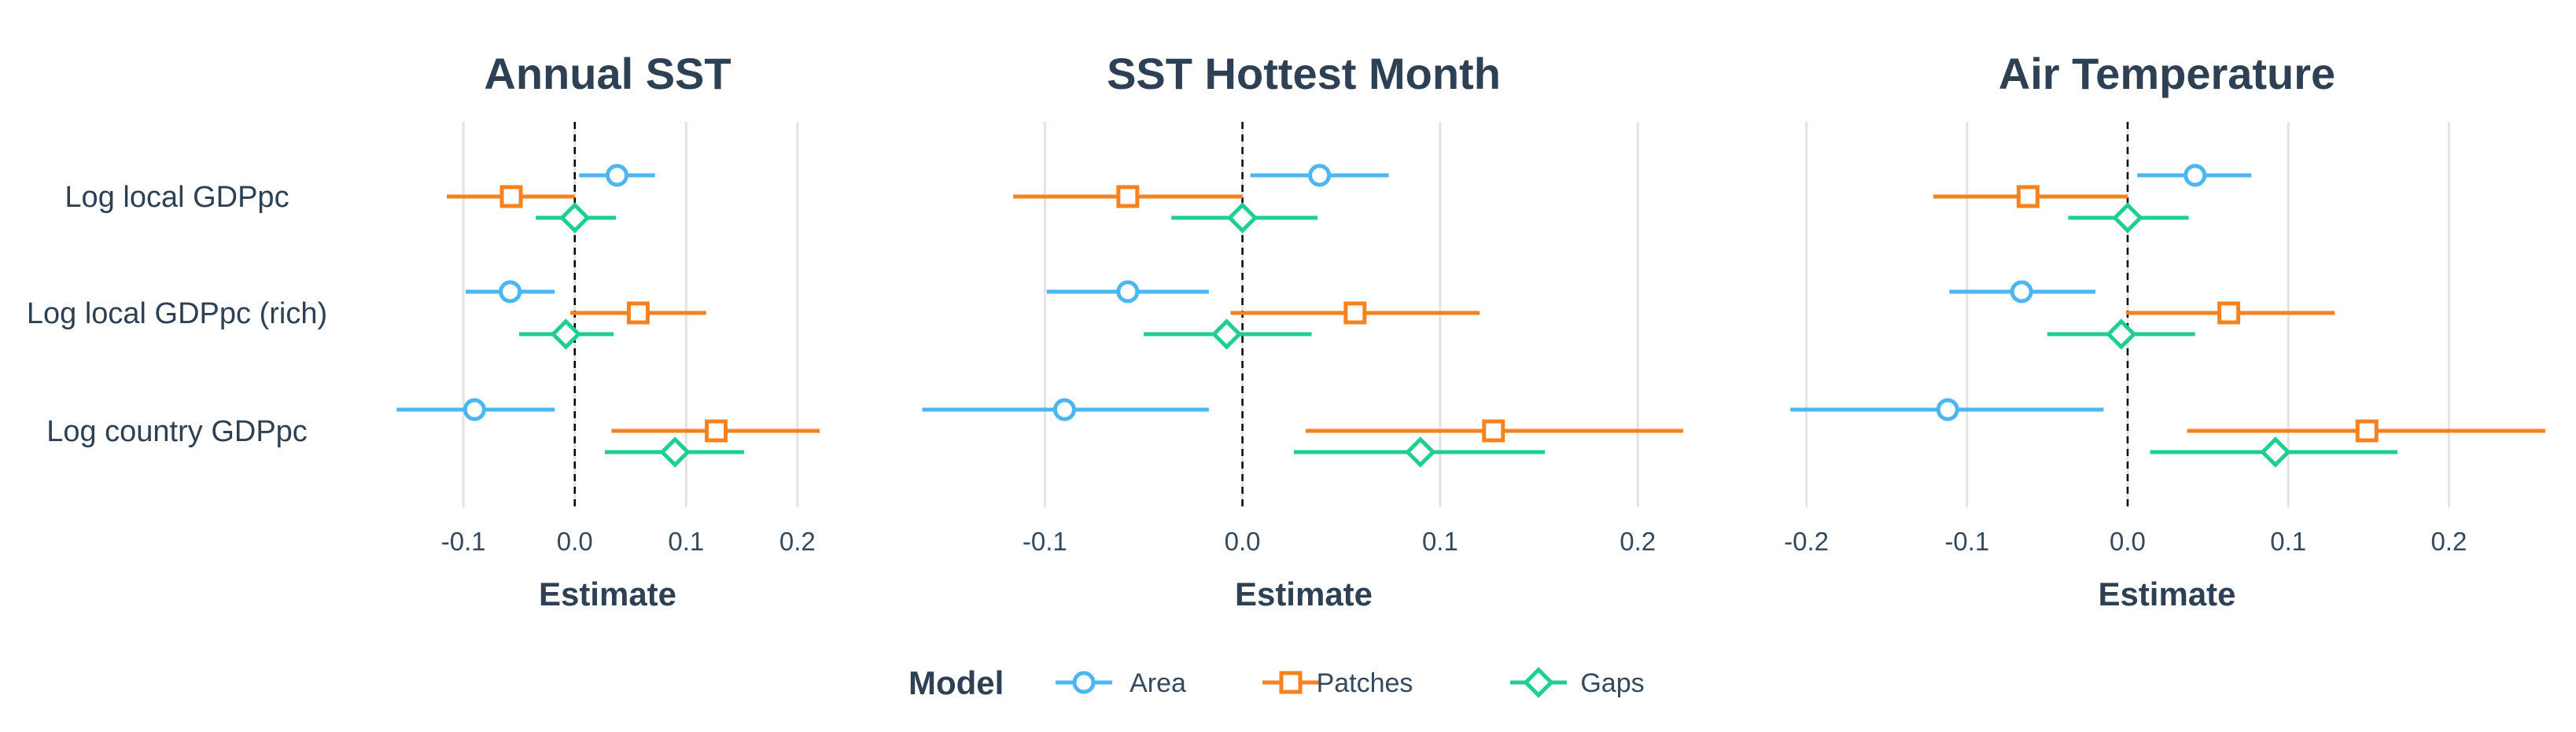 Image resolution: width=2576 pixels, height=732 pixels. What do you see at coordinates (1304, 73) in the screenshot?
I see `panel-title: SST Hottest Month` at bounding box center [1304, 73].